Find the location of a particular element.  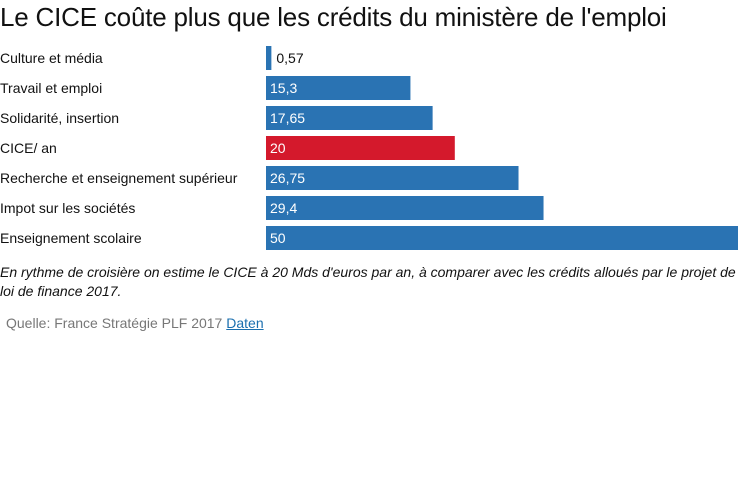

source-line: Quelle: France Stratégie PLF 2017 Daten is located at coordinates (135, 323).